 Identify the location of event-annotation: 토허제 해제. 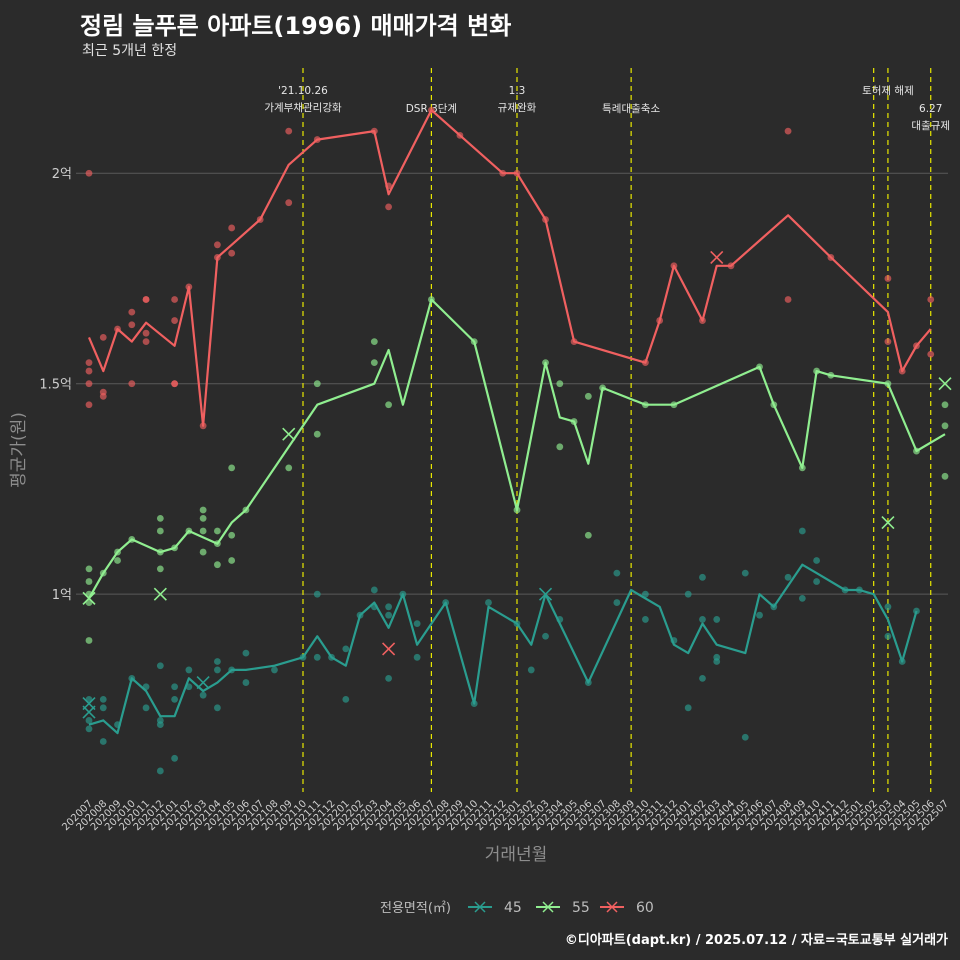
(888, 90).